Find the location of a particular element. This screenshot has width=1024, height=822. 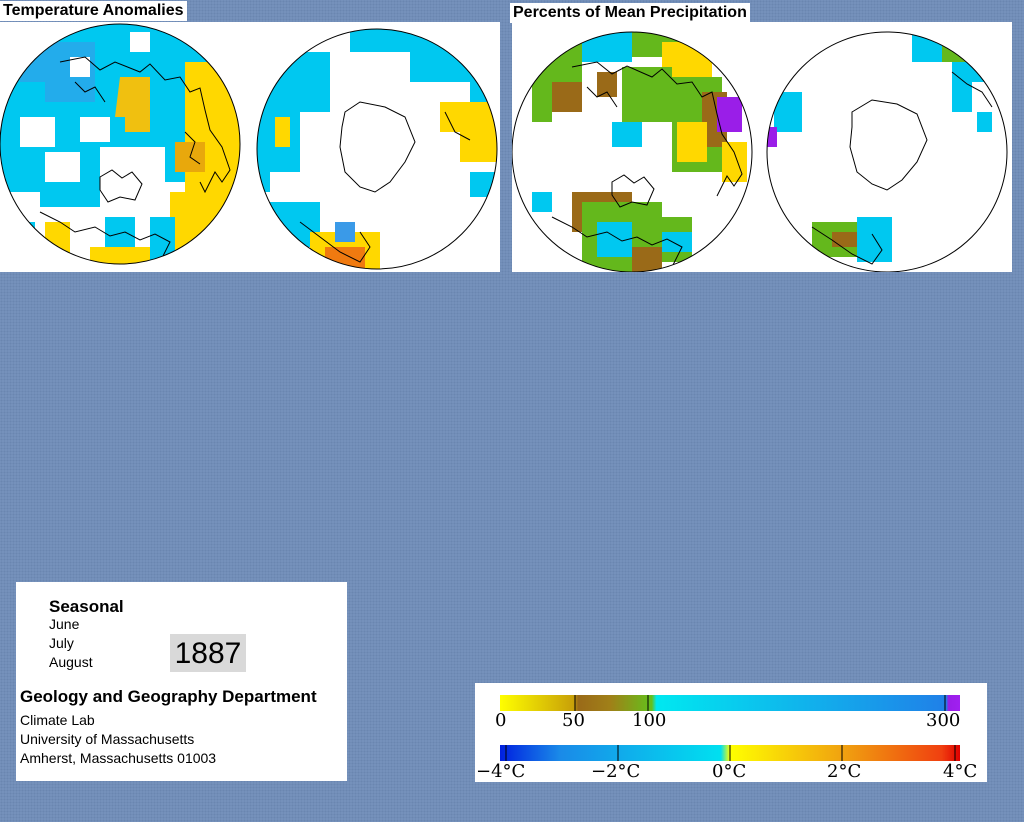

temperature-panel-title: Temperature Anomalies is located at coordinates (93, 11).